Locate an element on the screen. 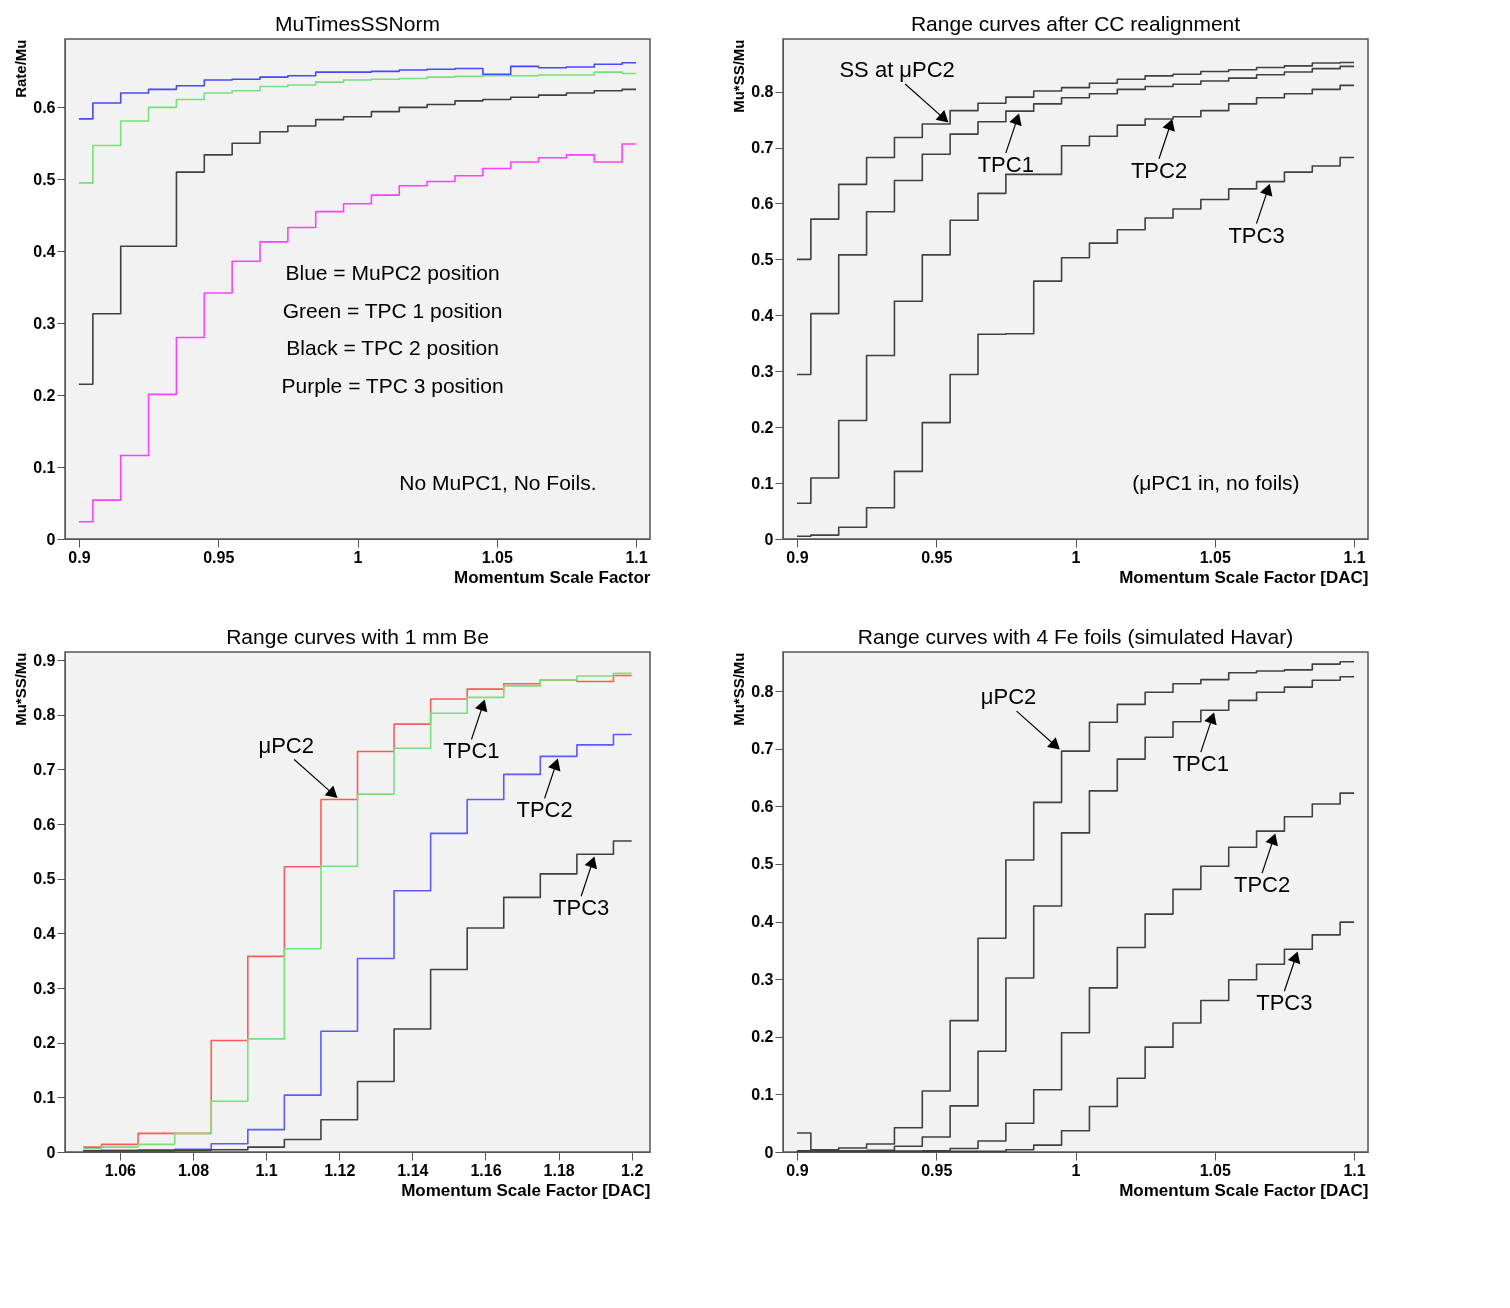 Image resolution: width=1510 pixels, height=1308 pixels. x-tick-label: 1.2 is located at coordinates (632, 1170).